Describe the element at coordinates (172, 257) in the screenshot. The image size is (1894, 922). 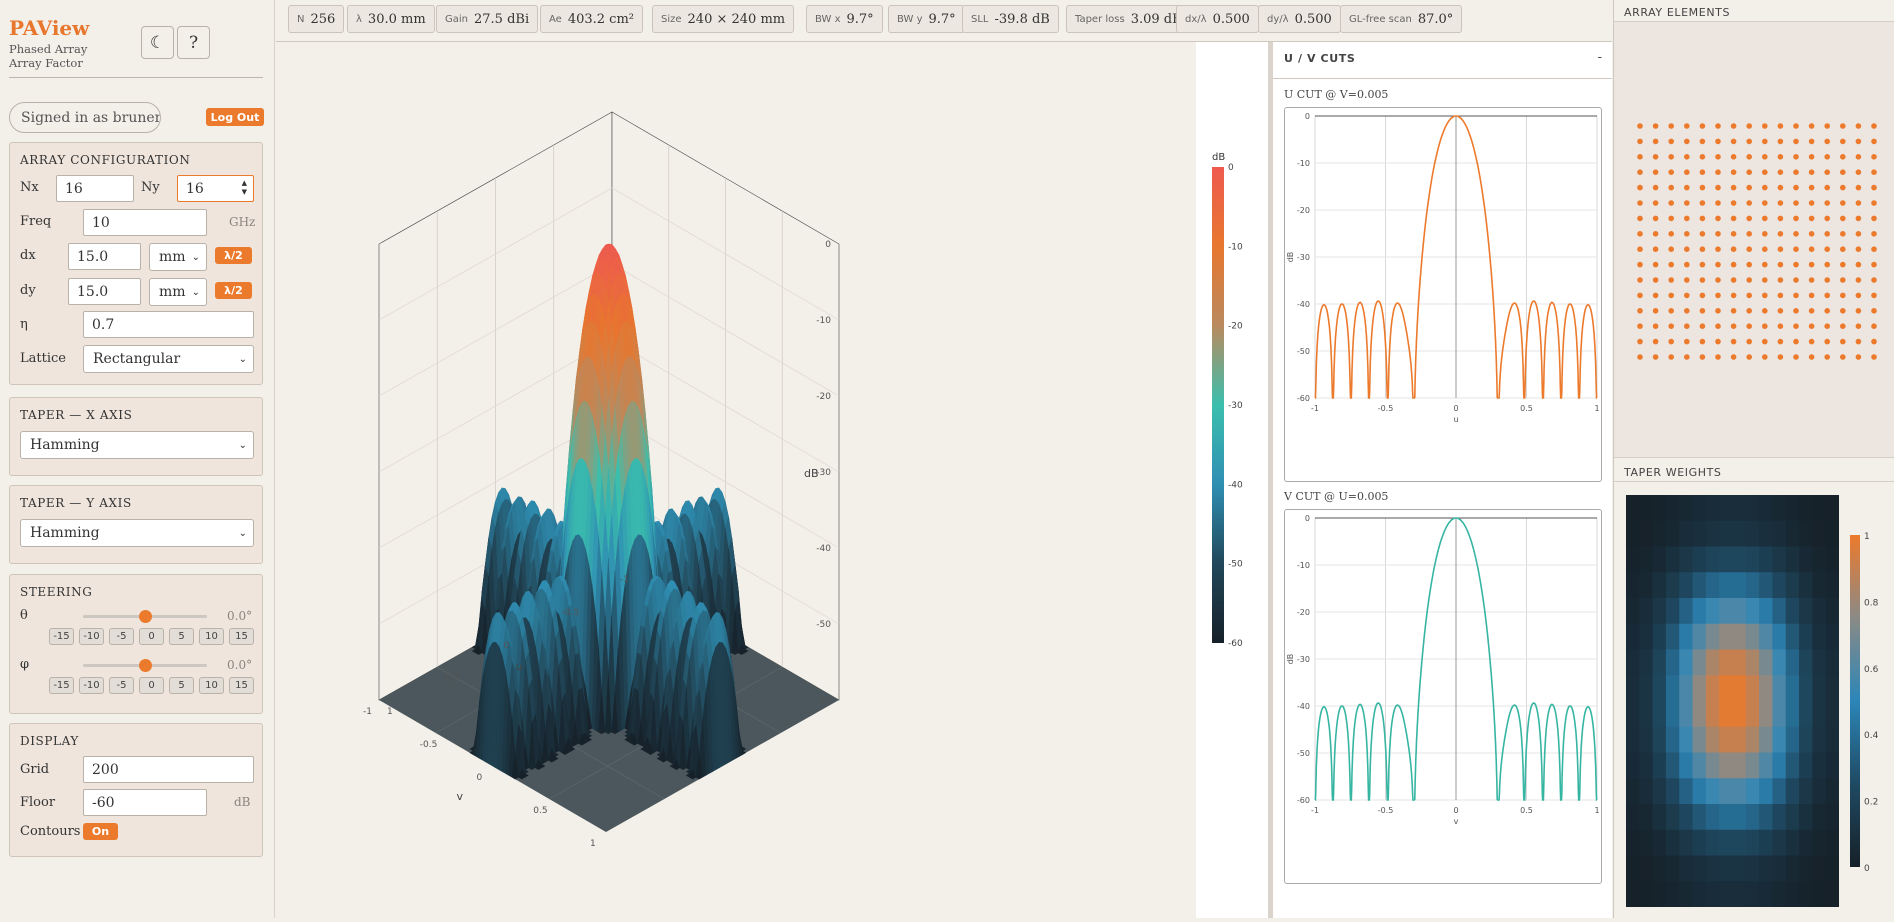
I see `dx-unit-value: mm` at that location.